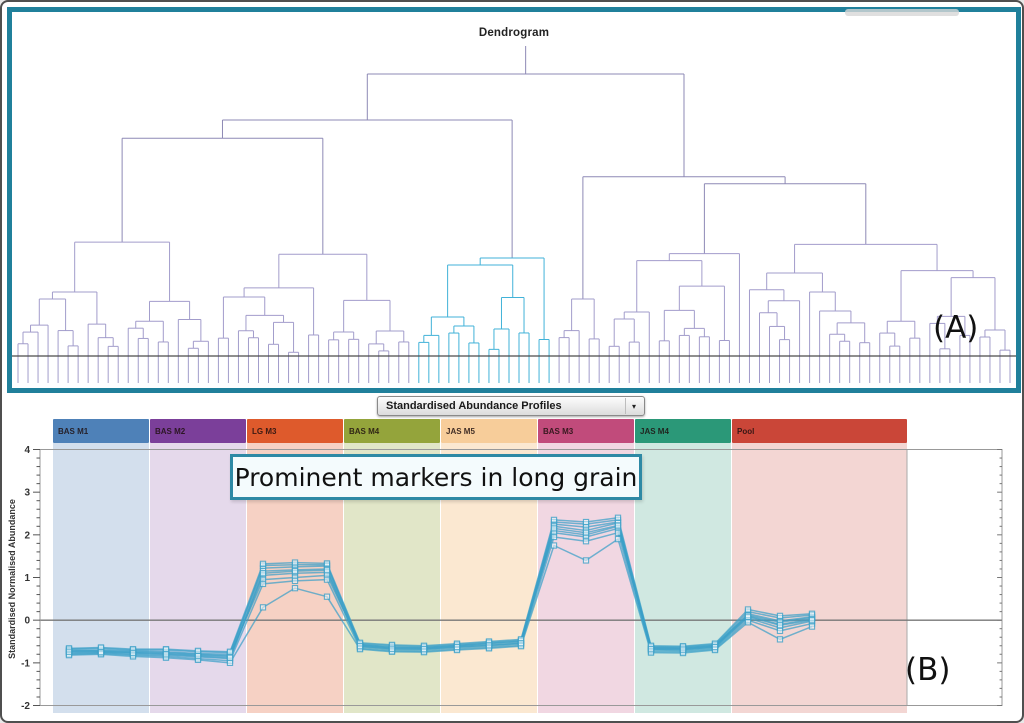 The image size is (1024, 723). Describe the element at coordinates (654, 431) in the screenshot. I see `group-chip-label: JAS M4` at that location.